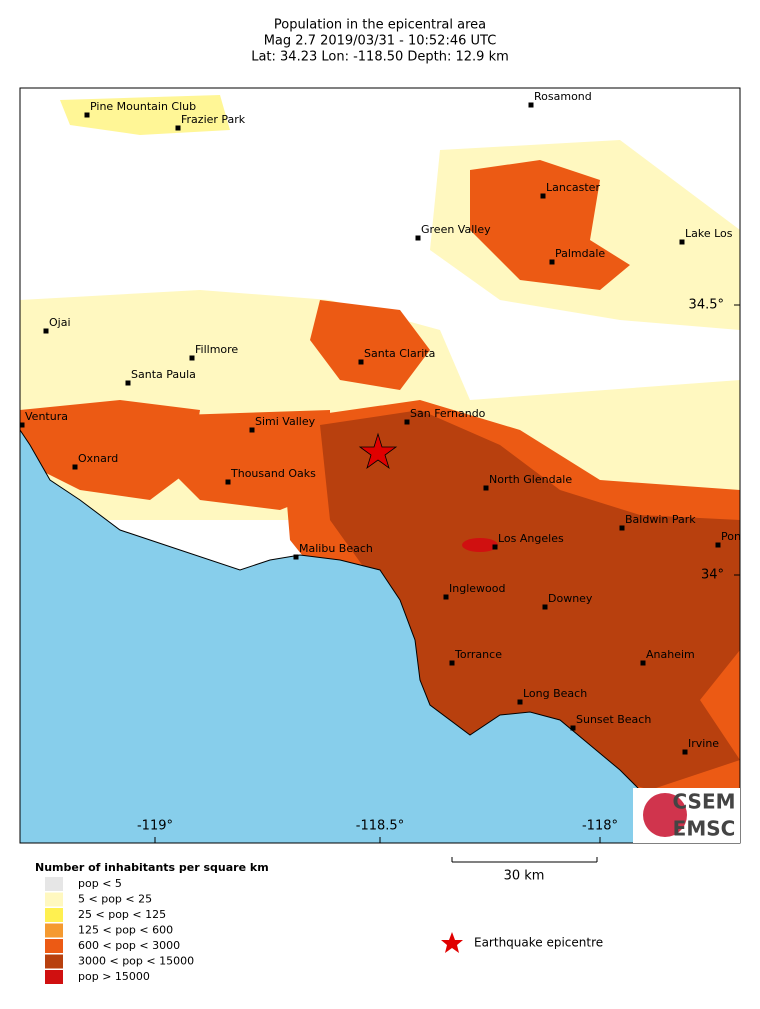 The image size is (760, 1009). What do you see at coordinates (60, 322) in the screenshot?
I see `place-label: Ojai` at bounding box center [60, 322].